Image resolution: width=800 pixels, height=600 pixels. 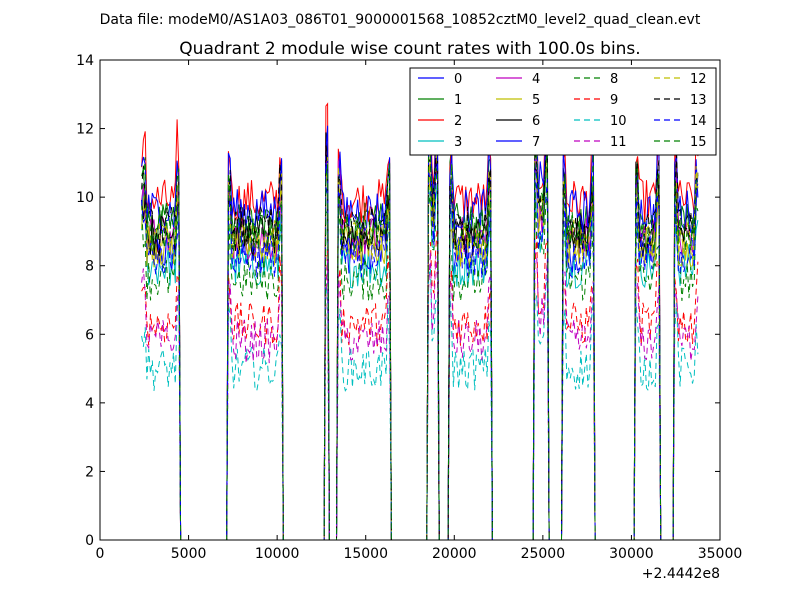 I want to click on y-tick-label: 2, so click(x=89, y=472).